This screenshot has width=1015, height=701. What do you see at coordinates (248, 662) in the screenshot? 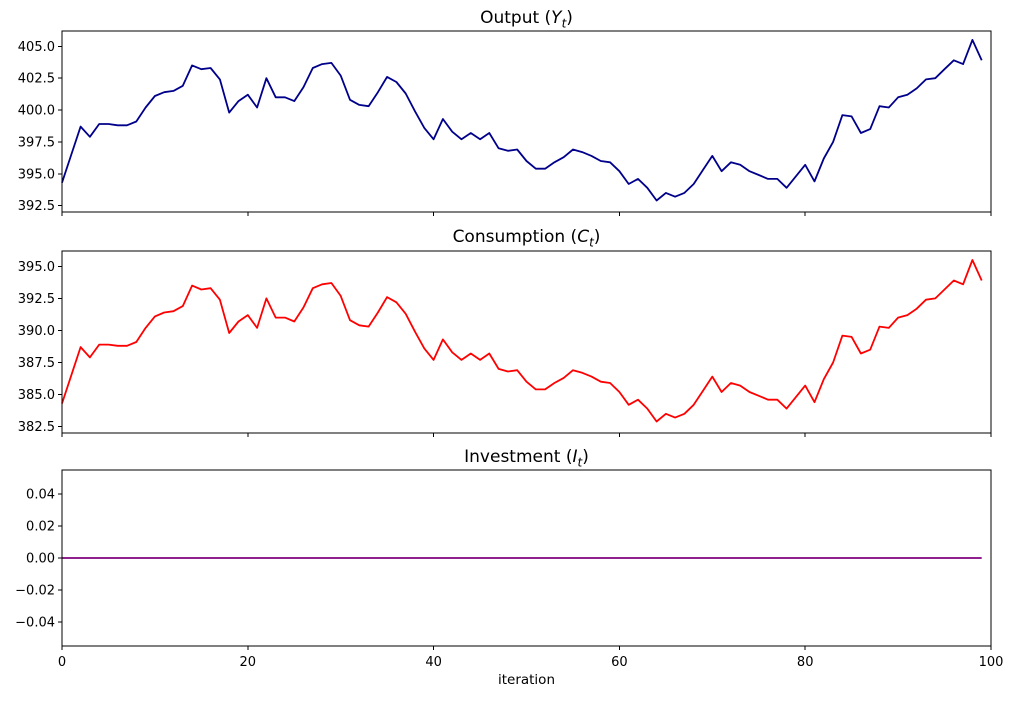
I see `x-tick-label: 20` at bounding box center [248, 662].